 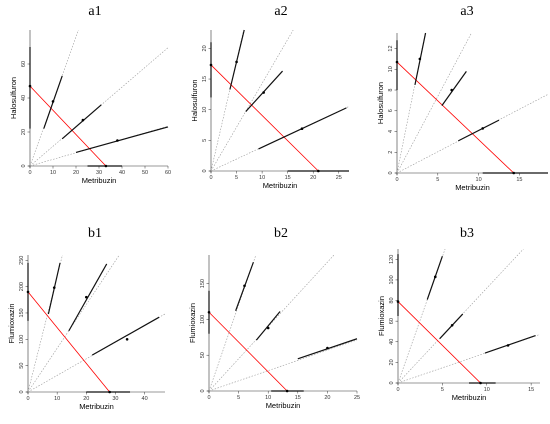 What do you see at coordinates (466, 11) in the screenshot?
I see `panel-label: a3` at bounding box center [466, 11].